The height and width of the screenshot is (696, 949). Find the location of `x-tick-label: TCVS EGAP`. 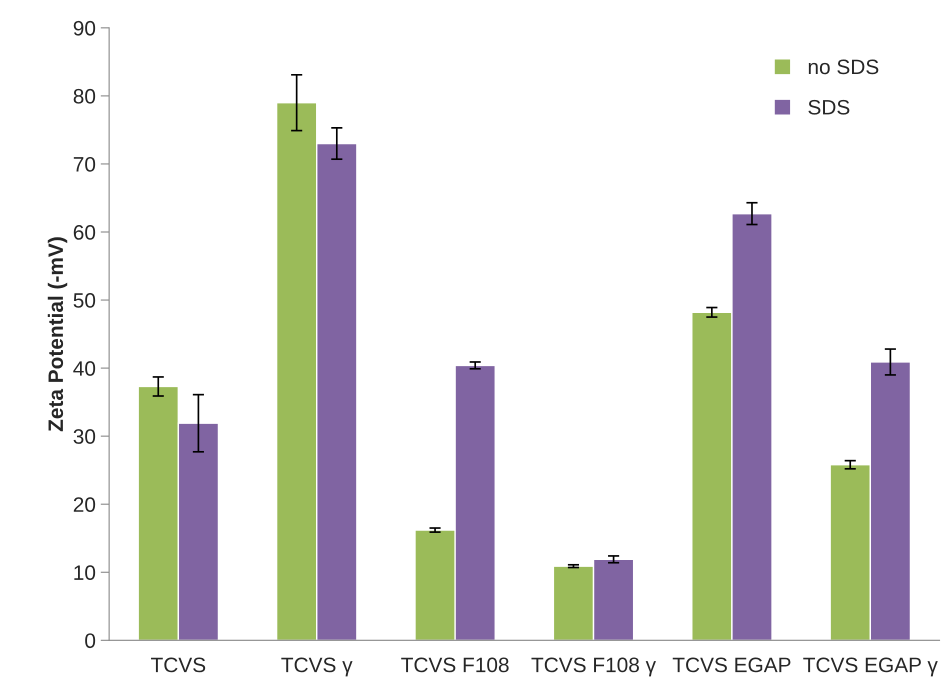

x-tick-label: TCVS EGAP is located at coordinates (731, 665).